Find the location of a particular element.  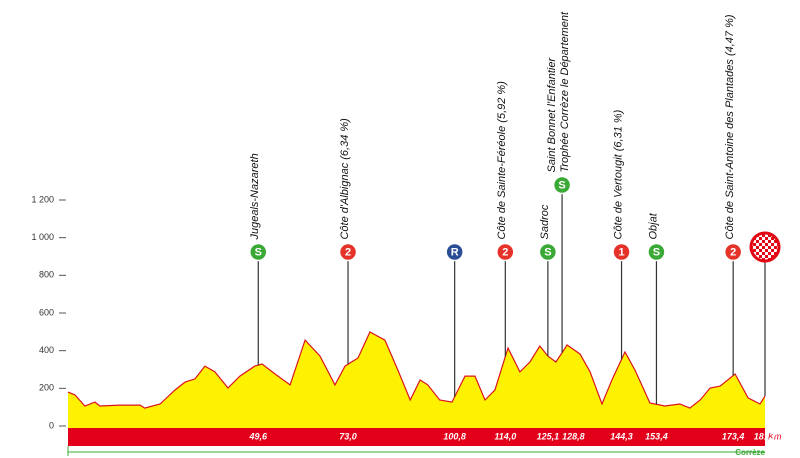

km-label: 128,8 is located at coordinates (573, 436).